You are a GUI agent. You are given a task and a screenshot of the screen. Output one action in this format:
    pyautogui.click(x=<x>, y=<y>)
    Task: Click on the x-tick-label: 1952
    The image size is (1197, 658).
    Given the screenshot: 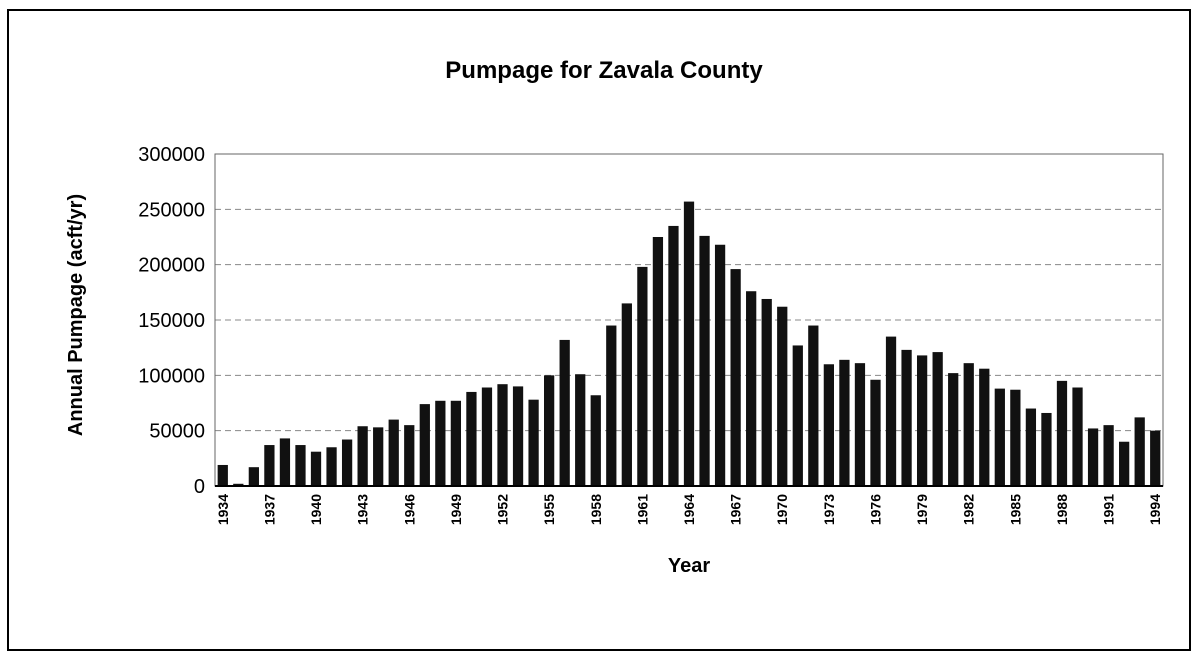 What is the action you would take?
    pyautogui.click(x=503, y=509)
    